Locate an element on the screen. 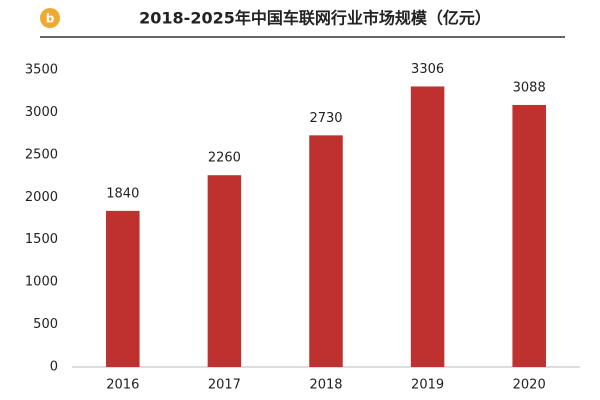 The height and width of the screenshot is (400, 600). value-label: 2260 is located at coordinates (224, 158).